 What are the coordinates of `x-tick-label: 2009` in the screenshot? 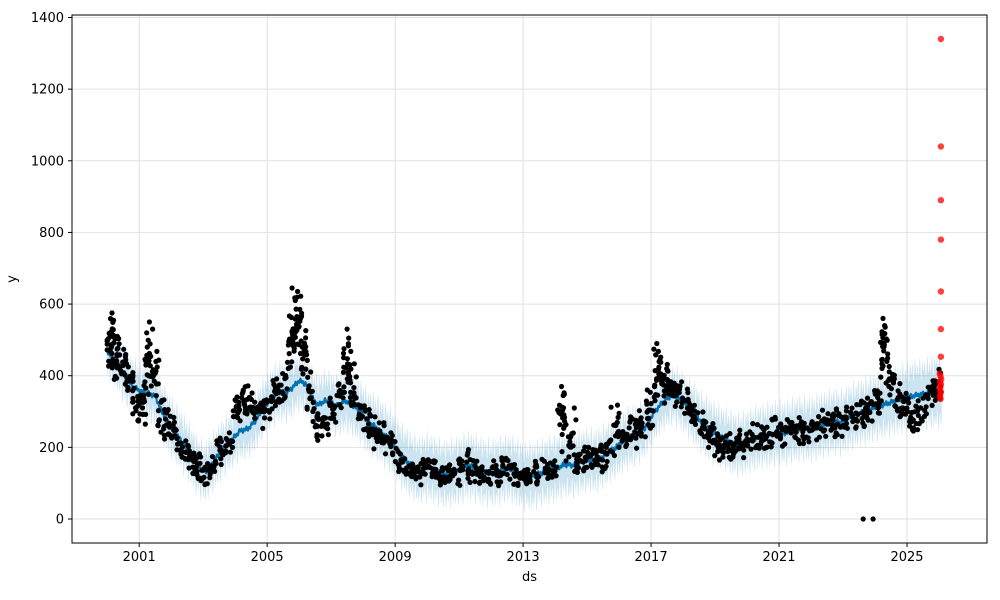 It's located at (395, 557).